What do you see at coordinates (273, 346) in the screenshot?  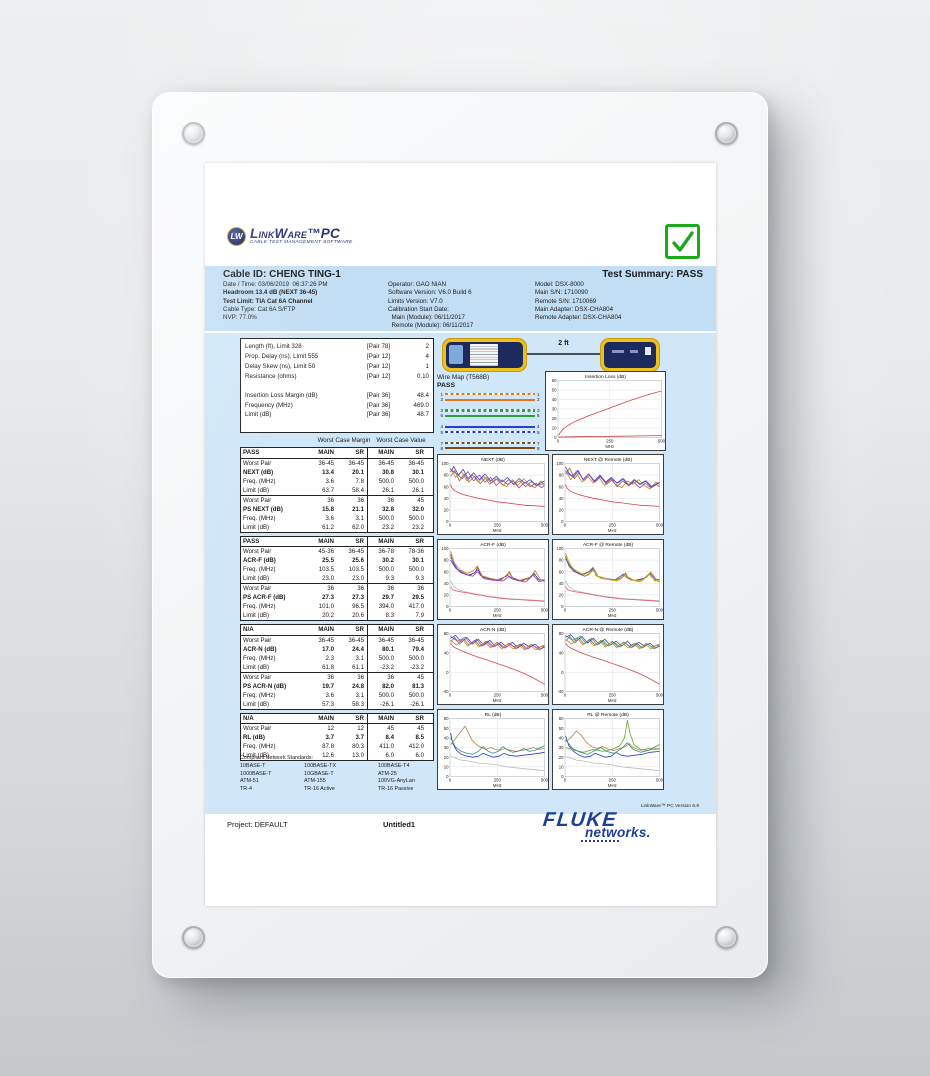 I see `summary-label: Length (ft), Limit 328` at bounding box center [273, 346].